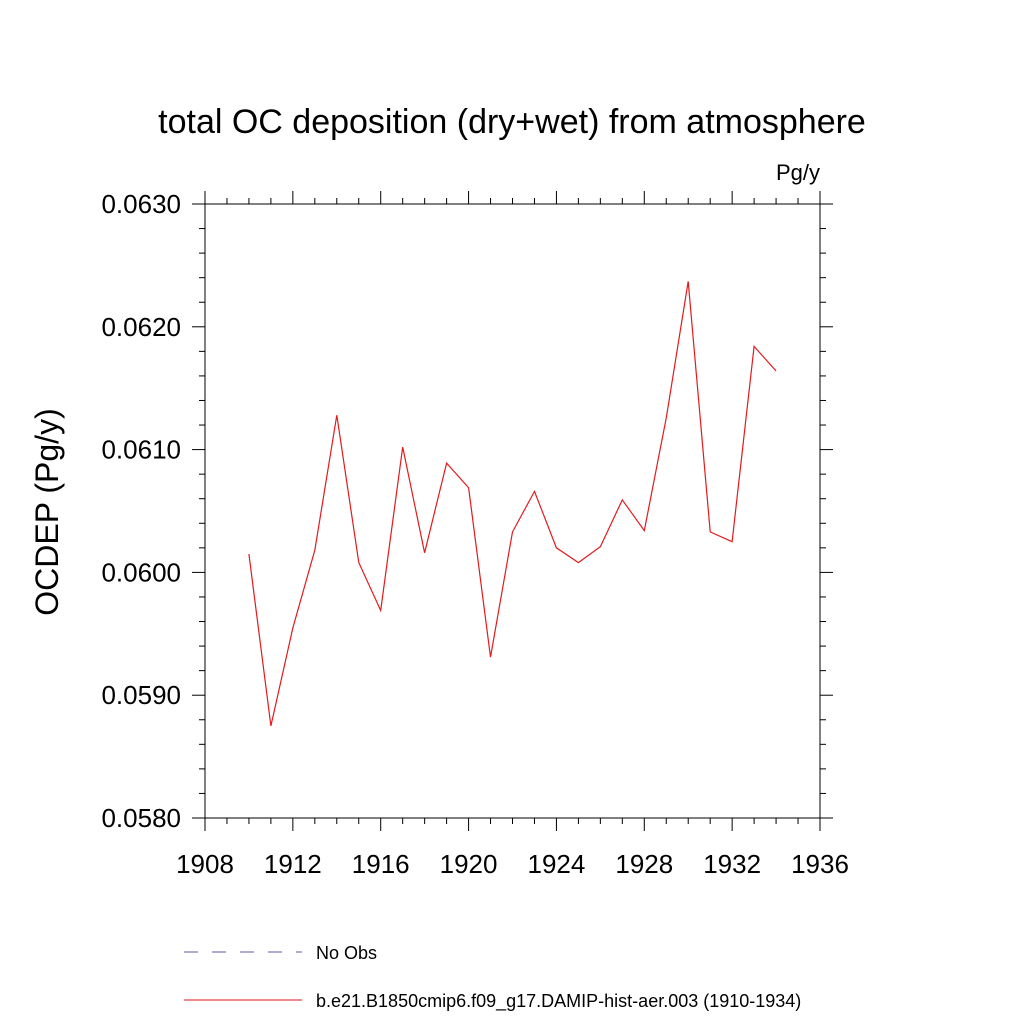 The width and height of the screenshot is (1024, 1024). Describe the element at coordinates (141, 327) in the screenshot. I see `y-tick-label: 0.0620` at that location.